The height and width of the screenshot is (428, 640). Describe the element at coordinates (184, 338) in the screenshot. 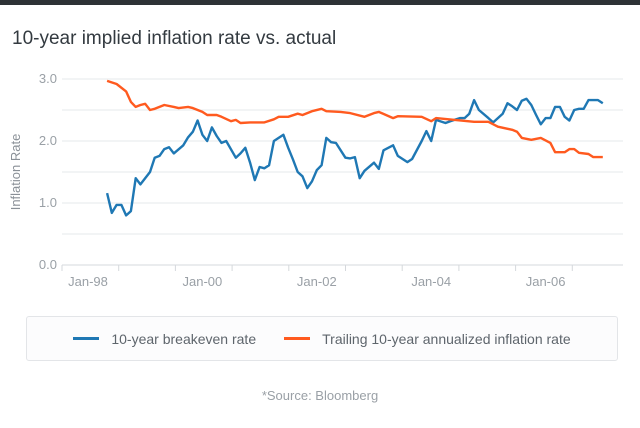

I see `legend-label: 10-year breakeven rate` at that location.